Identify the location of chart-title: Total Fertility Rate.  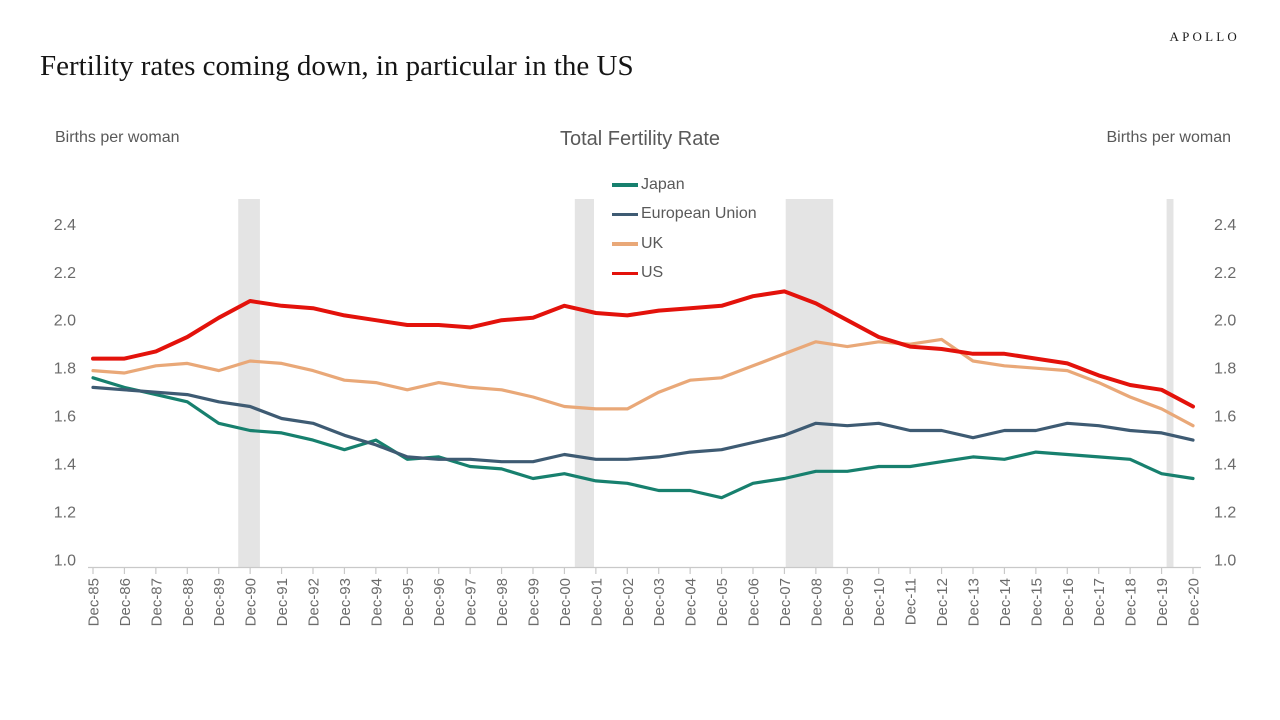
(640, 139).